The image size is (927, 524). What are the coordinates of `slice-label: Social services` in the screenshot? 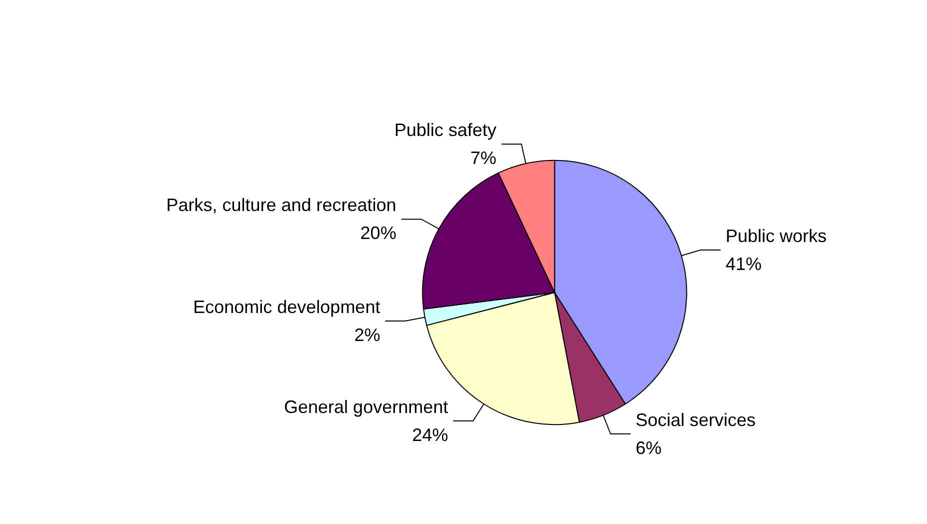 It's located at (696, 420).